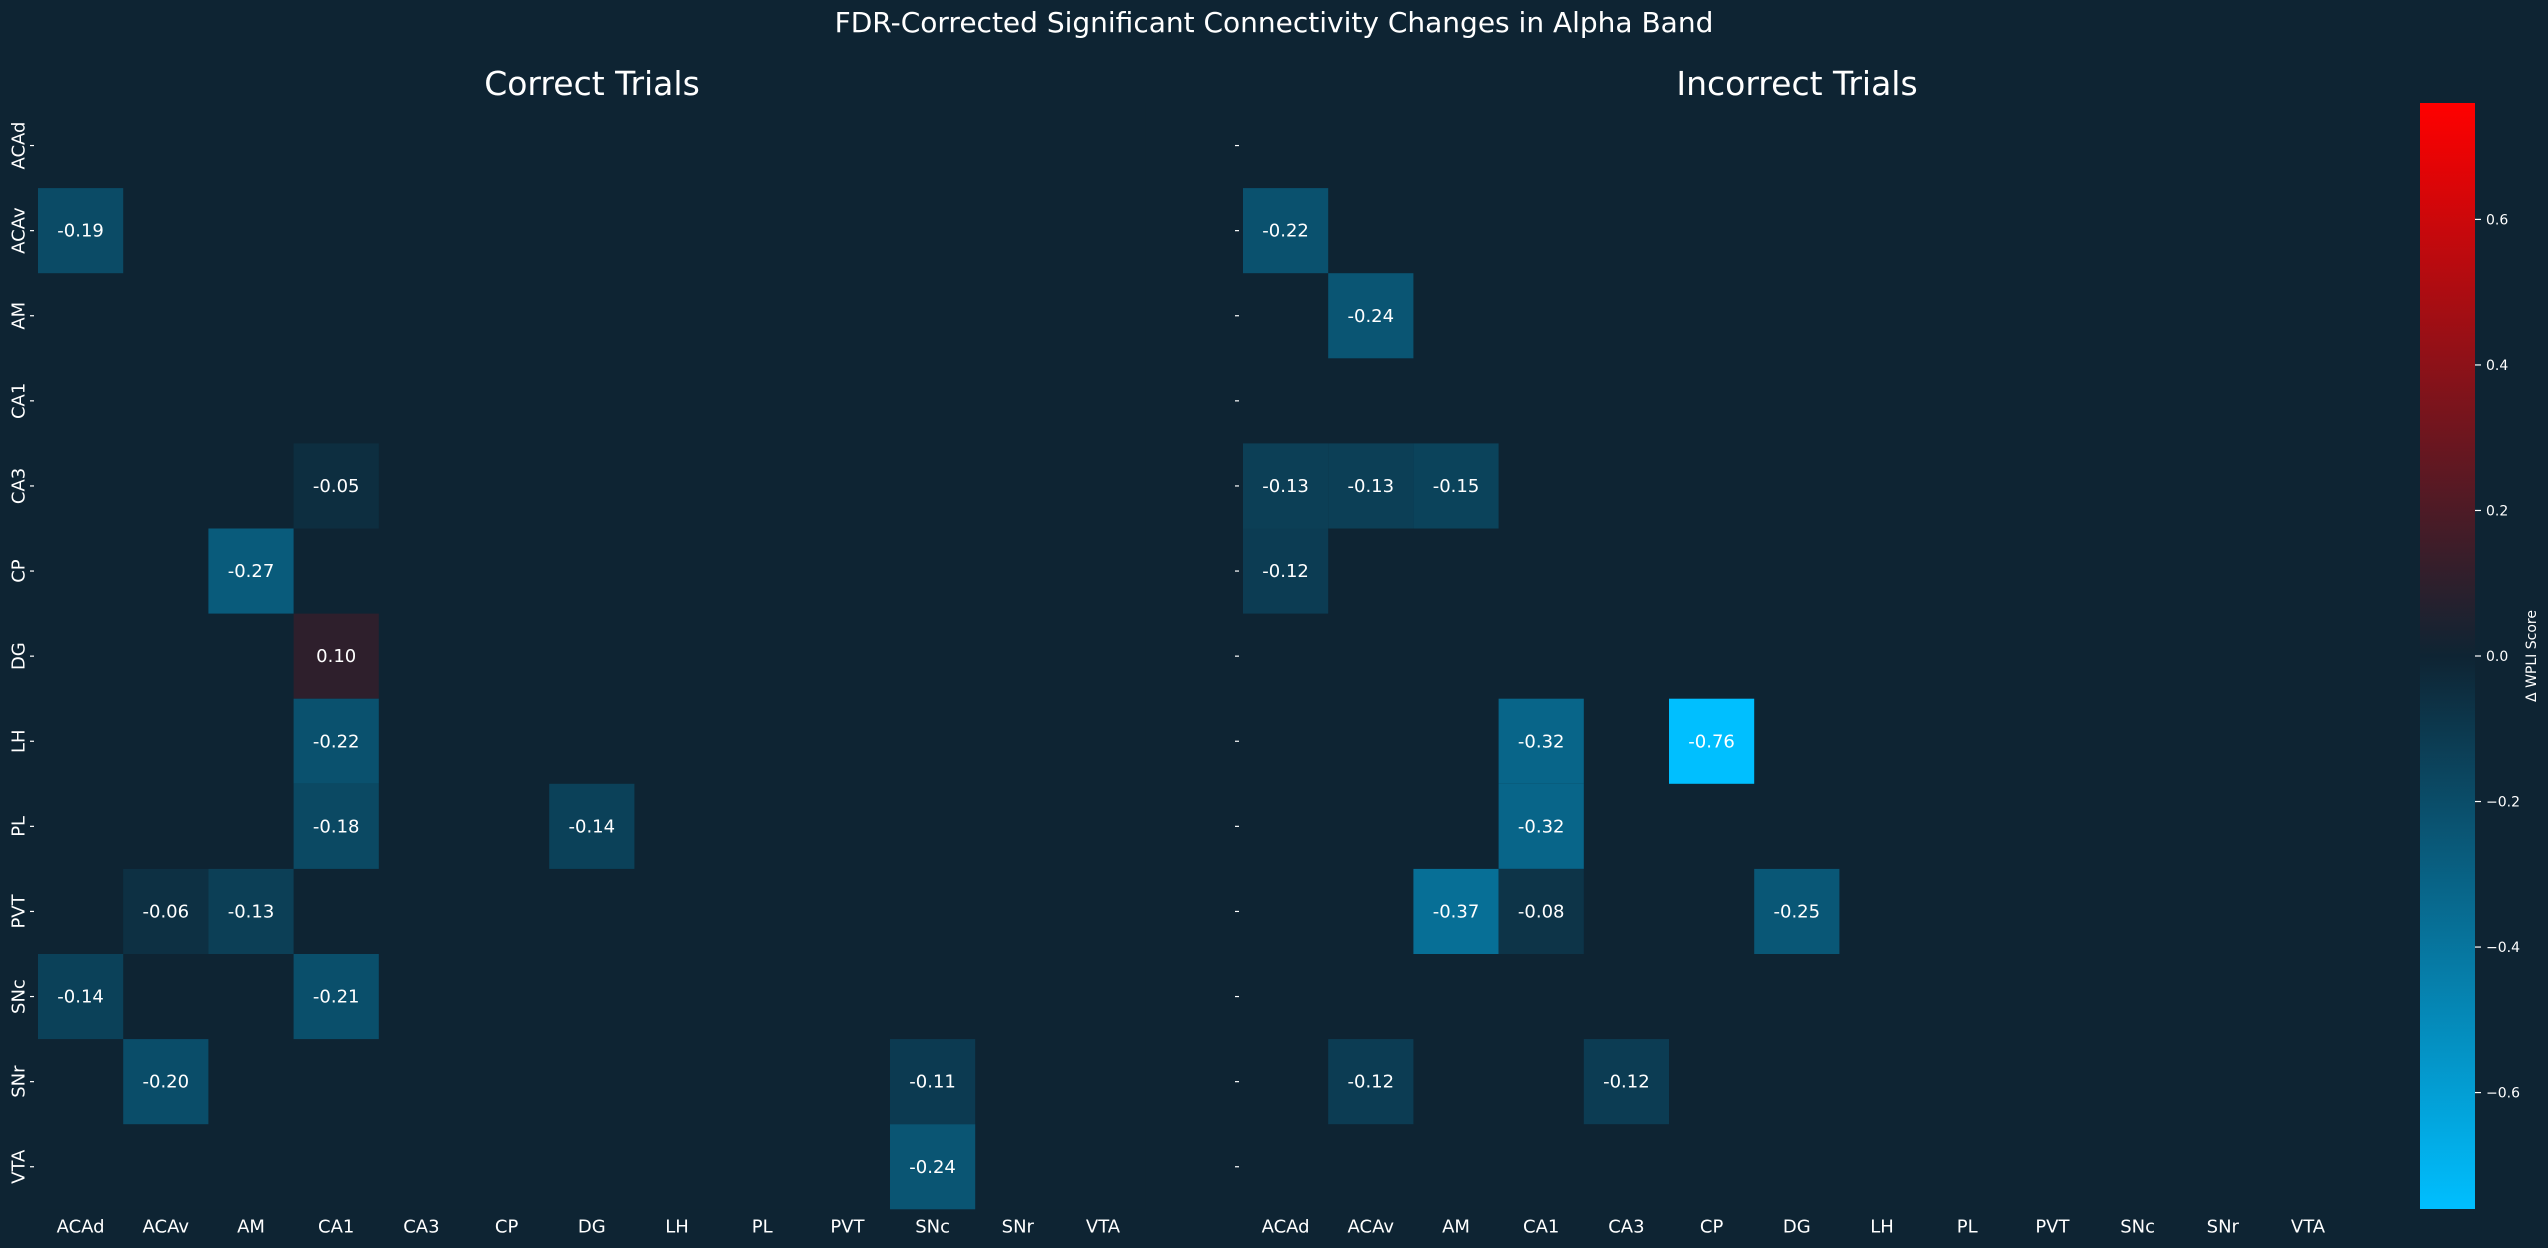 This screenshot has width=2548, height=1248. What do you see at coordinates (2497, 511) in the screenshot?
I see `colorbar-tick-label: 0.2` at bounding box center [2497, 511].